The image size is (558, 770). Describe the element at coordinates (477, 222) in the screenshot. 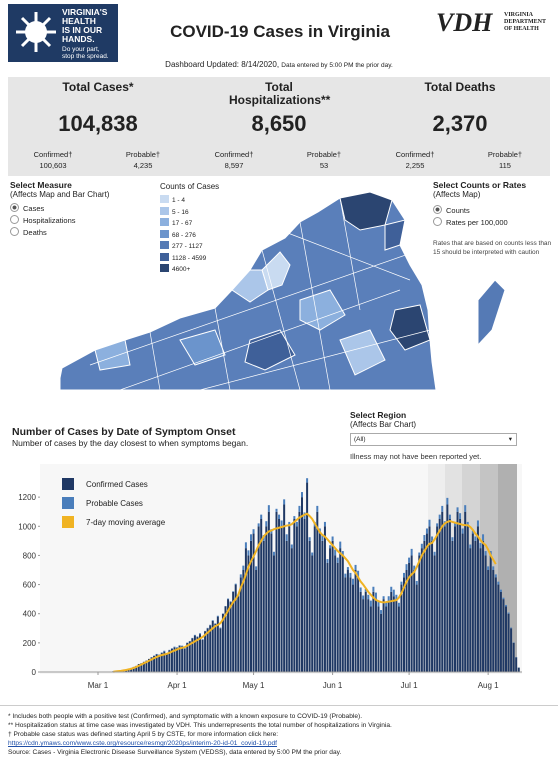

I see `radio-label: Rates per 100,000` at that location.